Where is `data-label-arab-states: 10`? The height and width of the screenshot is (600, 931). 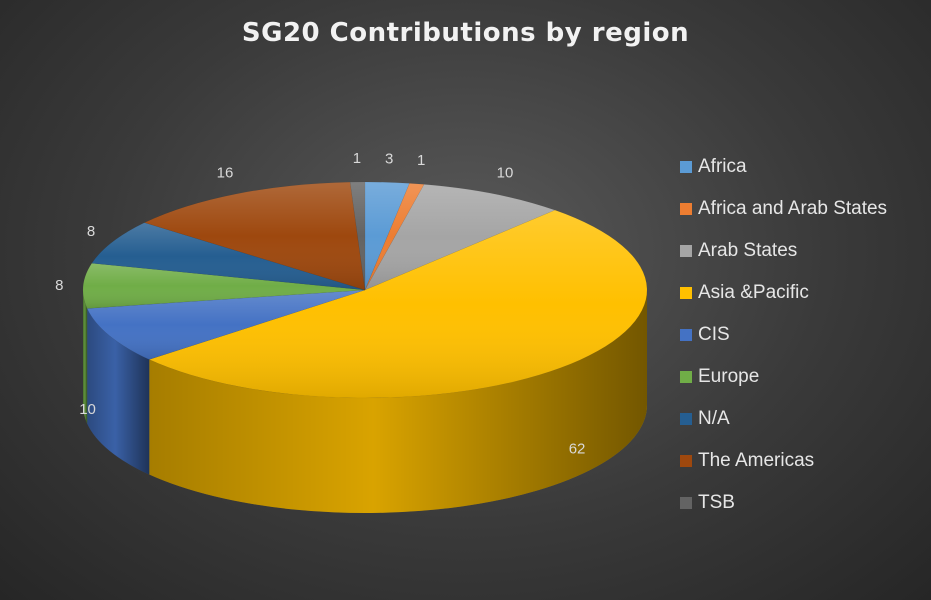
data-label-arab-states: 10 is located at coordinates (505, 173).